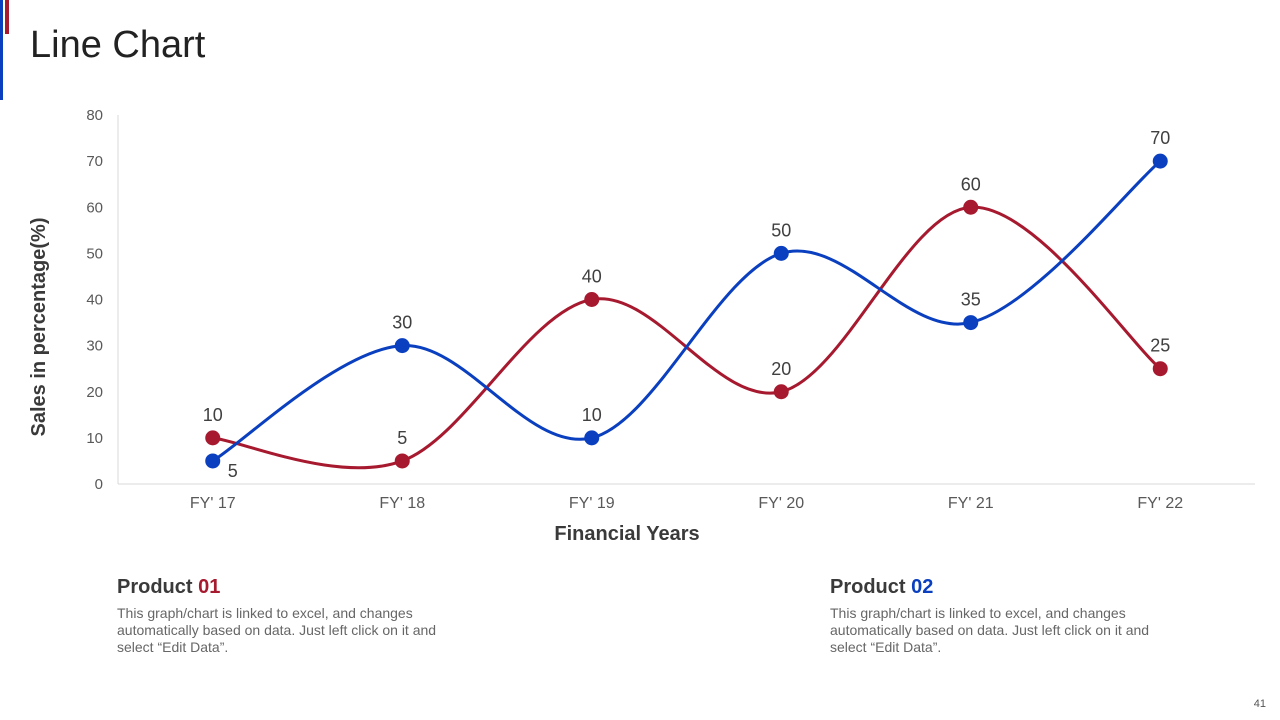  What do you see at coordinates (94, 207) in the screenshot?
I see `y-tick-label: 60` at bounding box center [94, 207].